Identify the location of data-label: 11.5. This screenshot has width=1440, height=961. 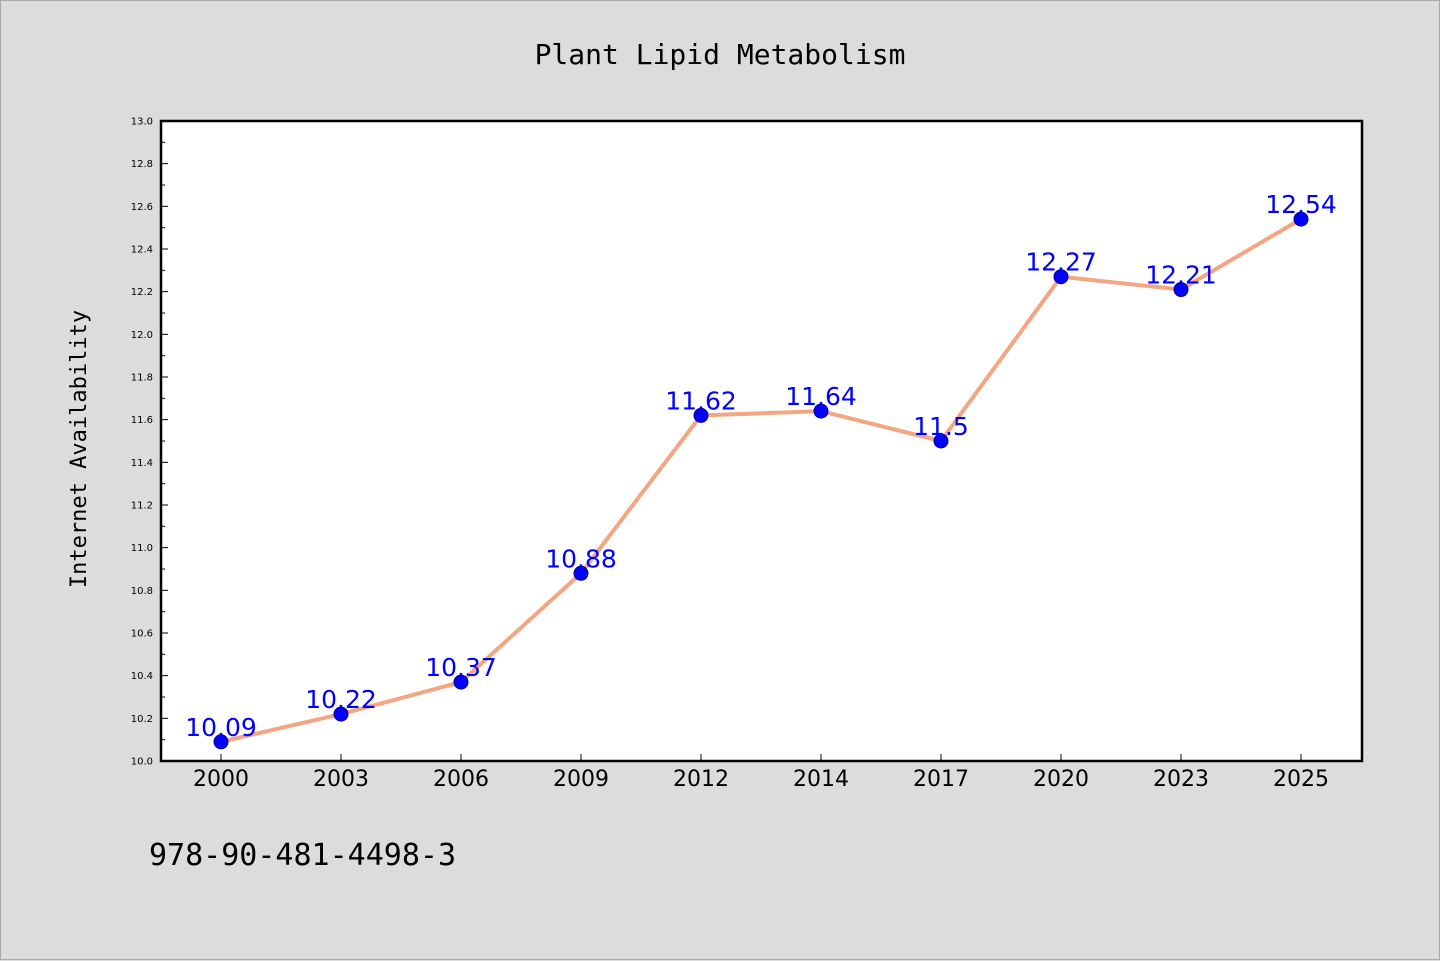
(941, 426).